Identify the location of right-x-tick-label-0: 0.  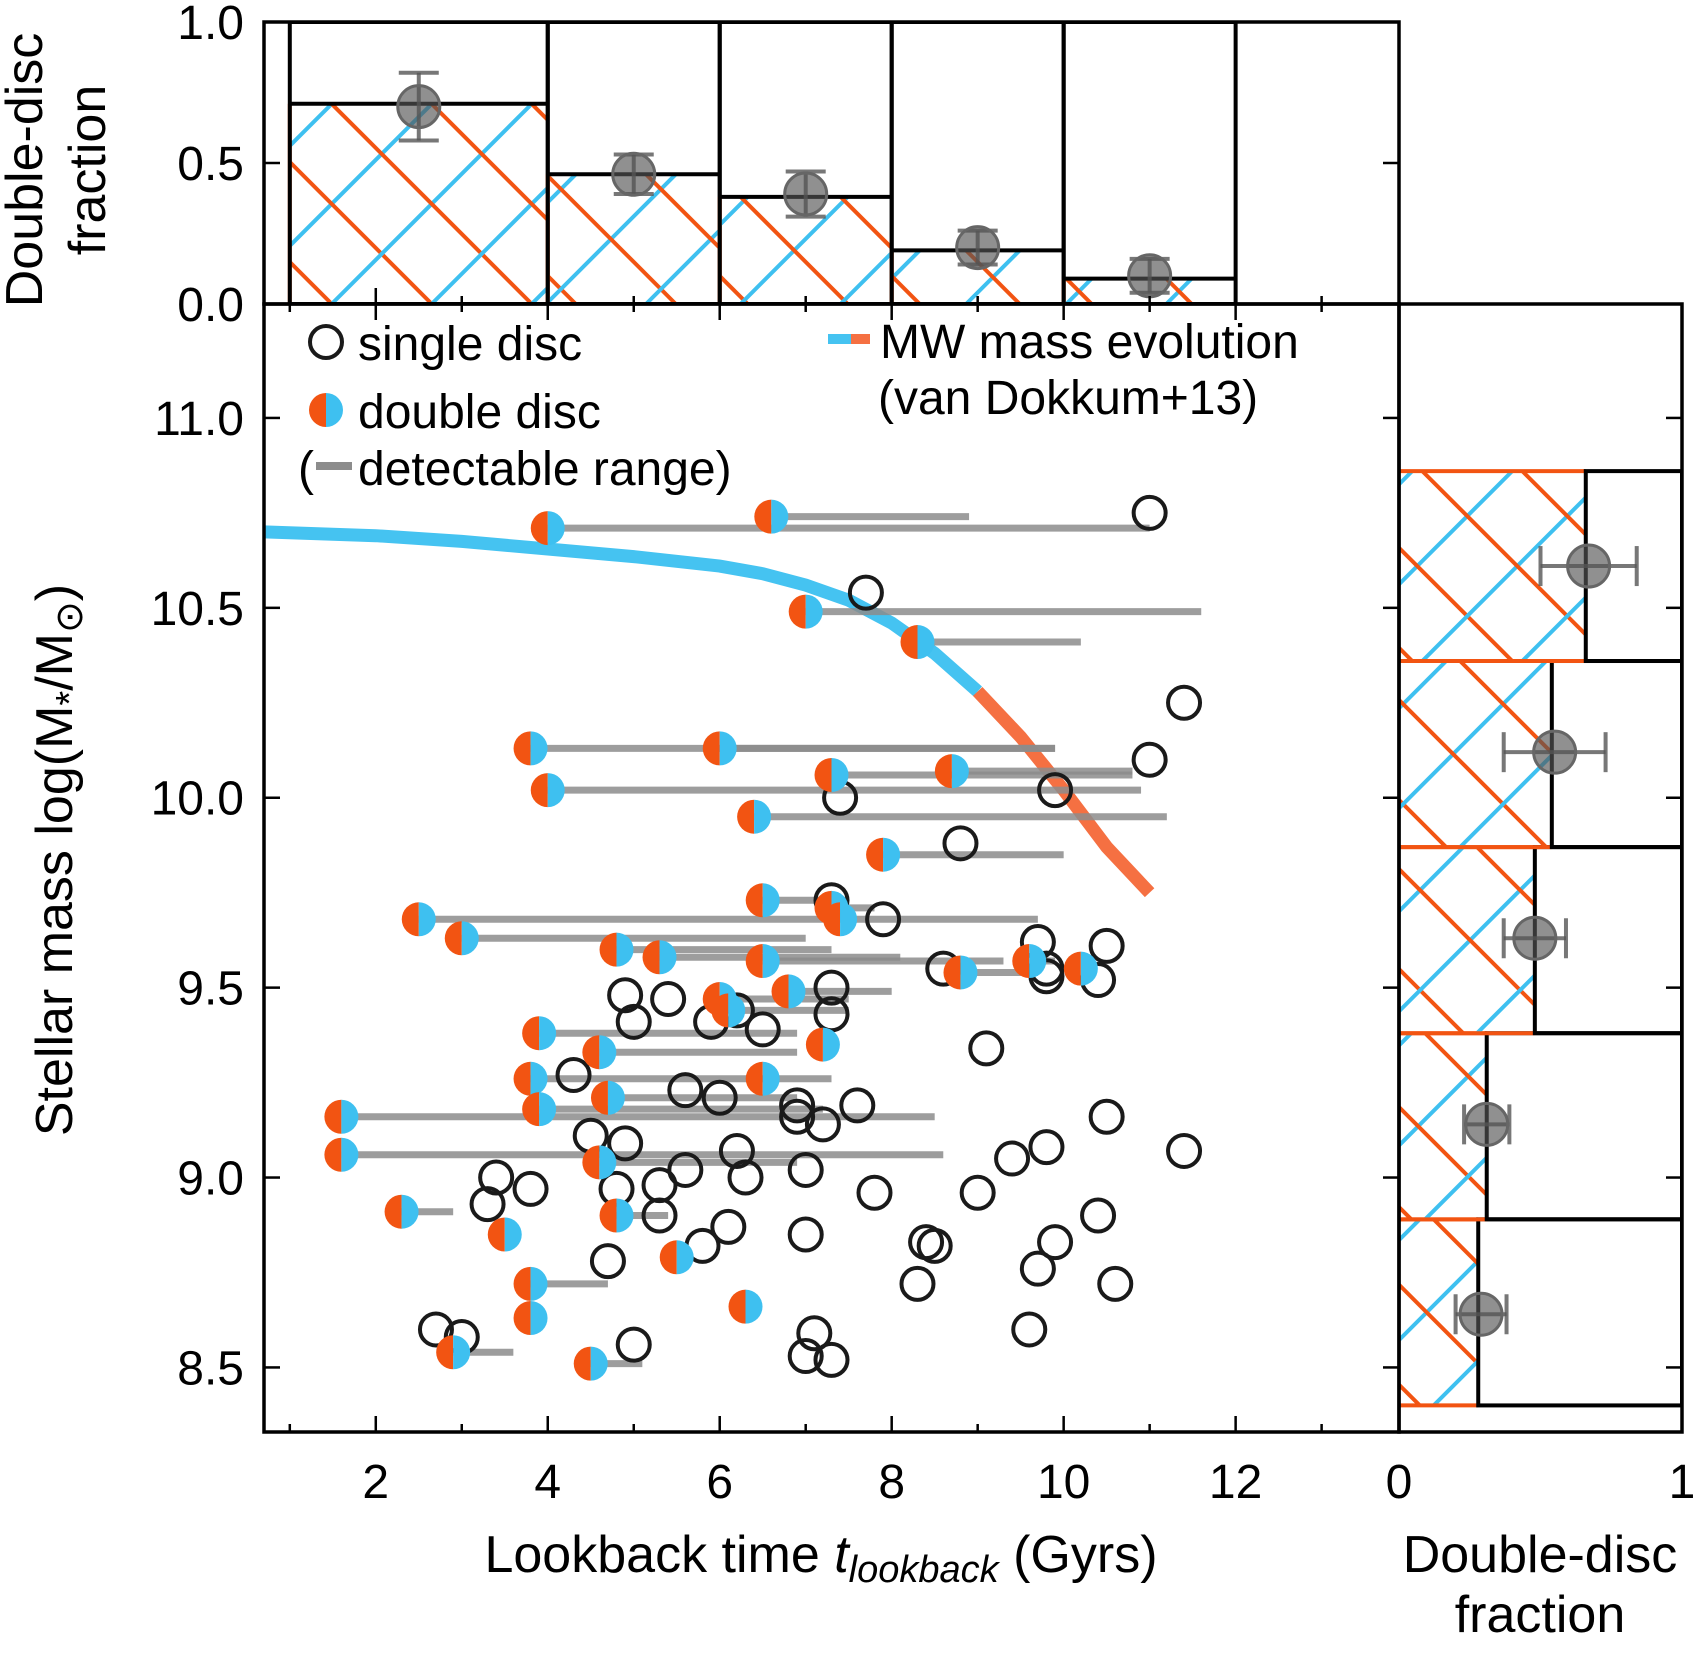
(1399, 1482).